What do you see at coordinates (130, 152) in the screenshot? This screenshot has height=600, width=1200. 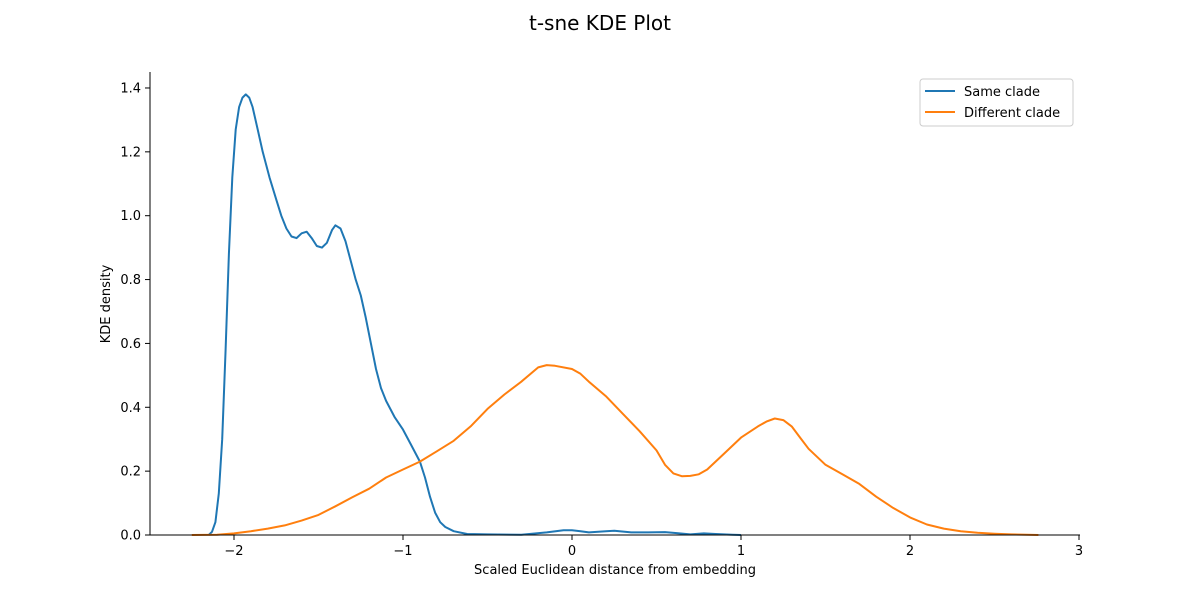 I see `y-tick-label: 1.2` at bounding box center [130, 152].